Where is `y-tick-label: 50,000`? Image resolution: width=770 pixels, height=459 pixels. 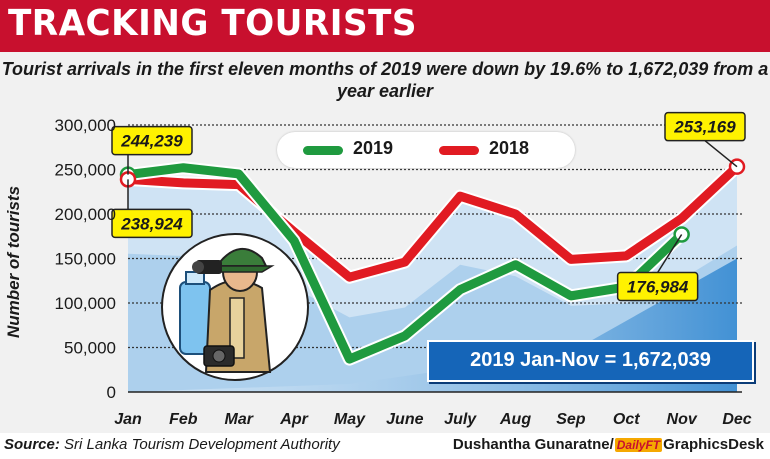
y-tick-label: 50,000 is located at coordinates (90, 348).